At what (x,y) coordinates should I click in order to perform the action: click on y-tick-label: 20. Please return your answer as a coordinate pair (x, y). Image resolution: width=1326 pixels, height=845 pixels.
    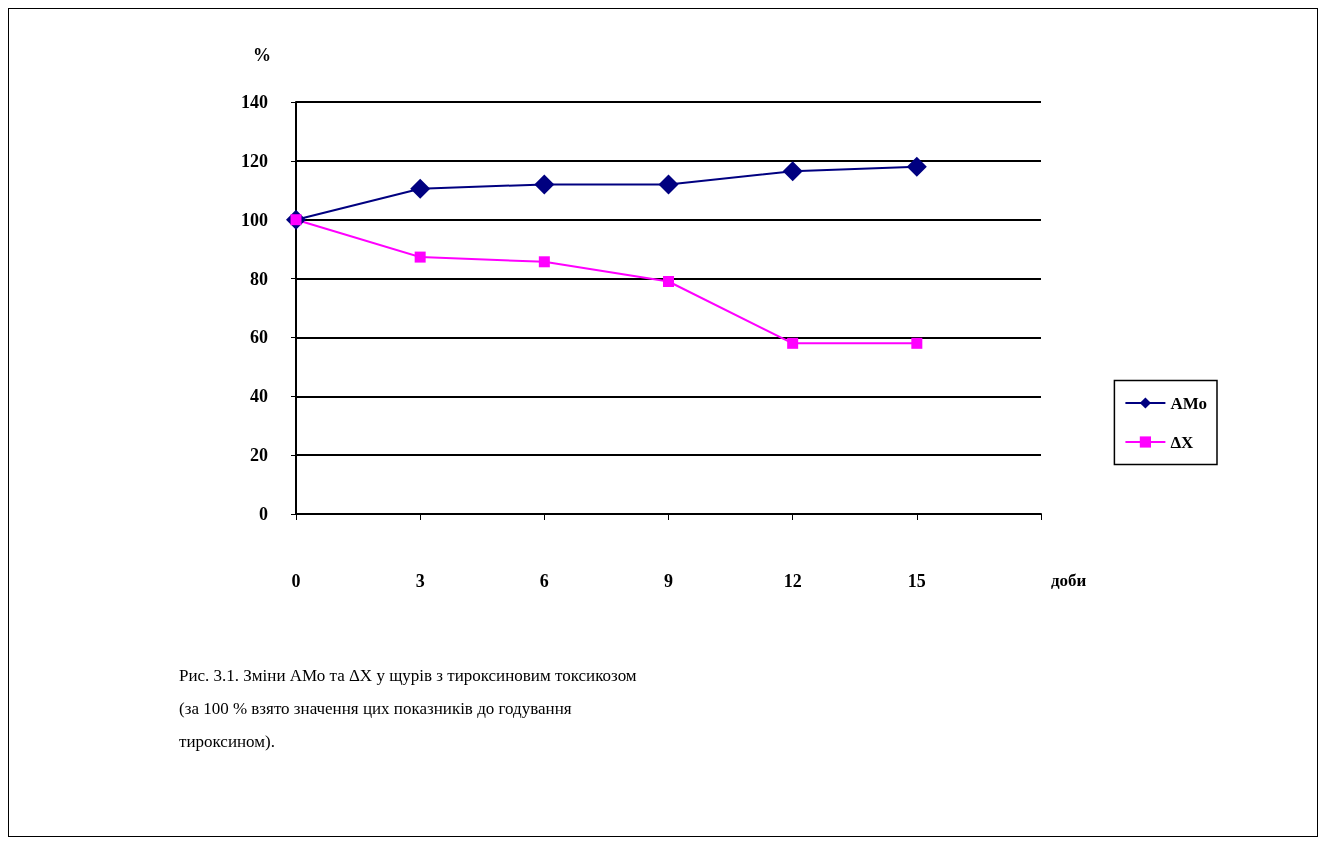
    Looking at the image, I should click on (259, 455).